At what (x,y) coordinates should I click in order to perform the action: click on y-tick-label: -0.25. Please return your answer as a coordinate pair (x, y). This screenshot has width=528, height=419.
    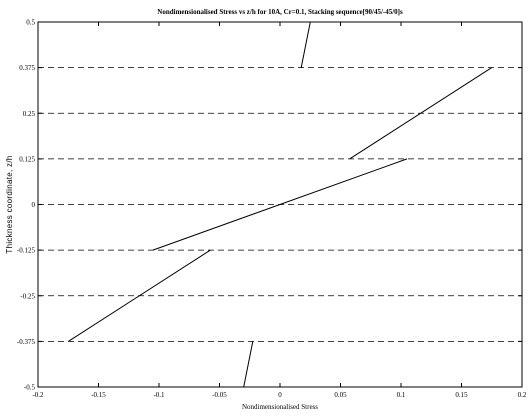
    Looking at the image, I should click on (27, 296).